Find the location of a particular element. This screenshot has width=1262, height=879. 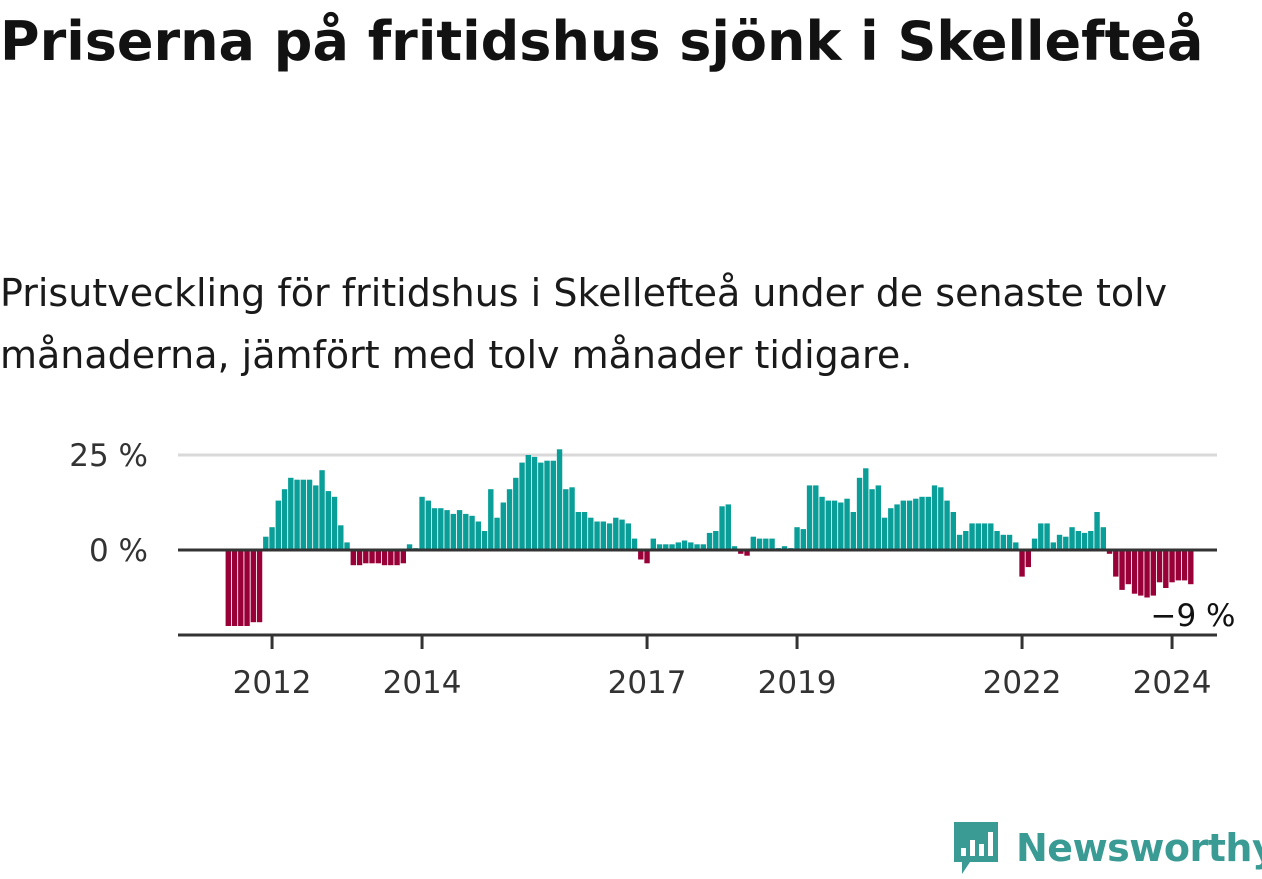

x-tick-label: 2019 is located at coordinates (797, 683).